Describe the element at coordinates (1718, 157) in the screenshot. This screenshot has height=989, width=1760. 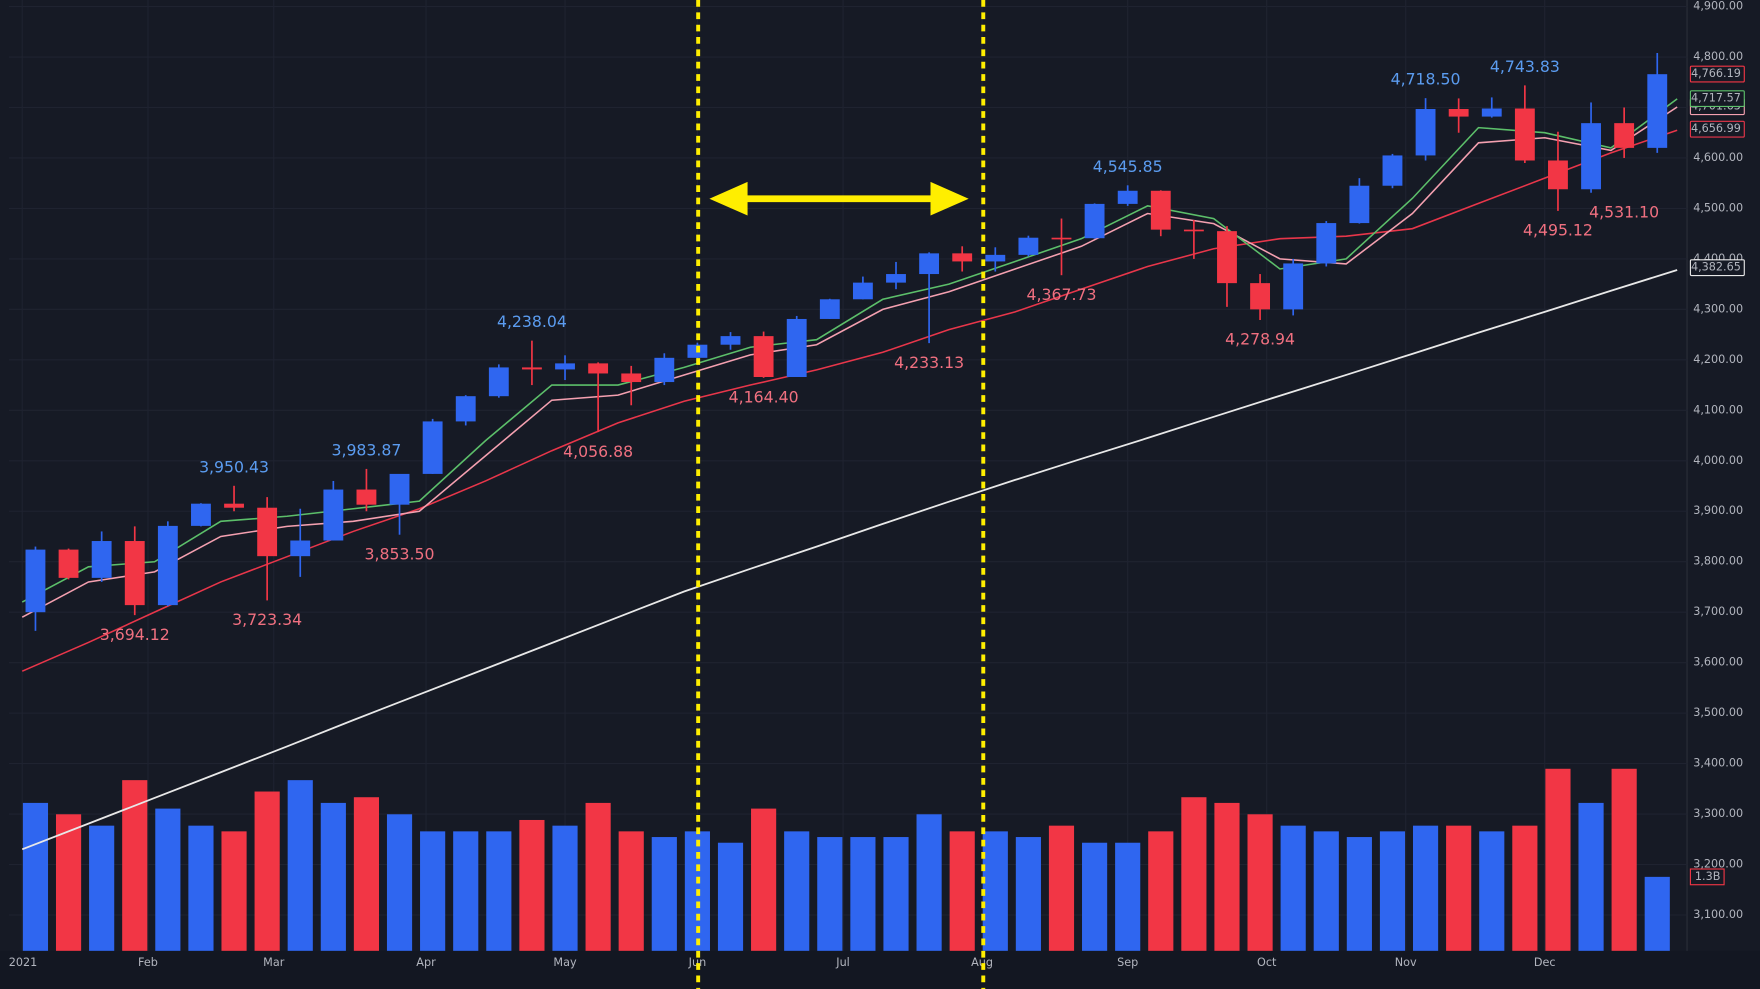
I see `y-tick-label: 4,600.00` at that location.